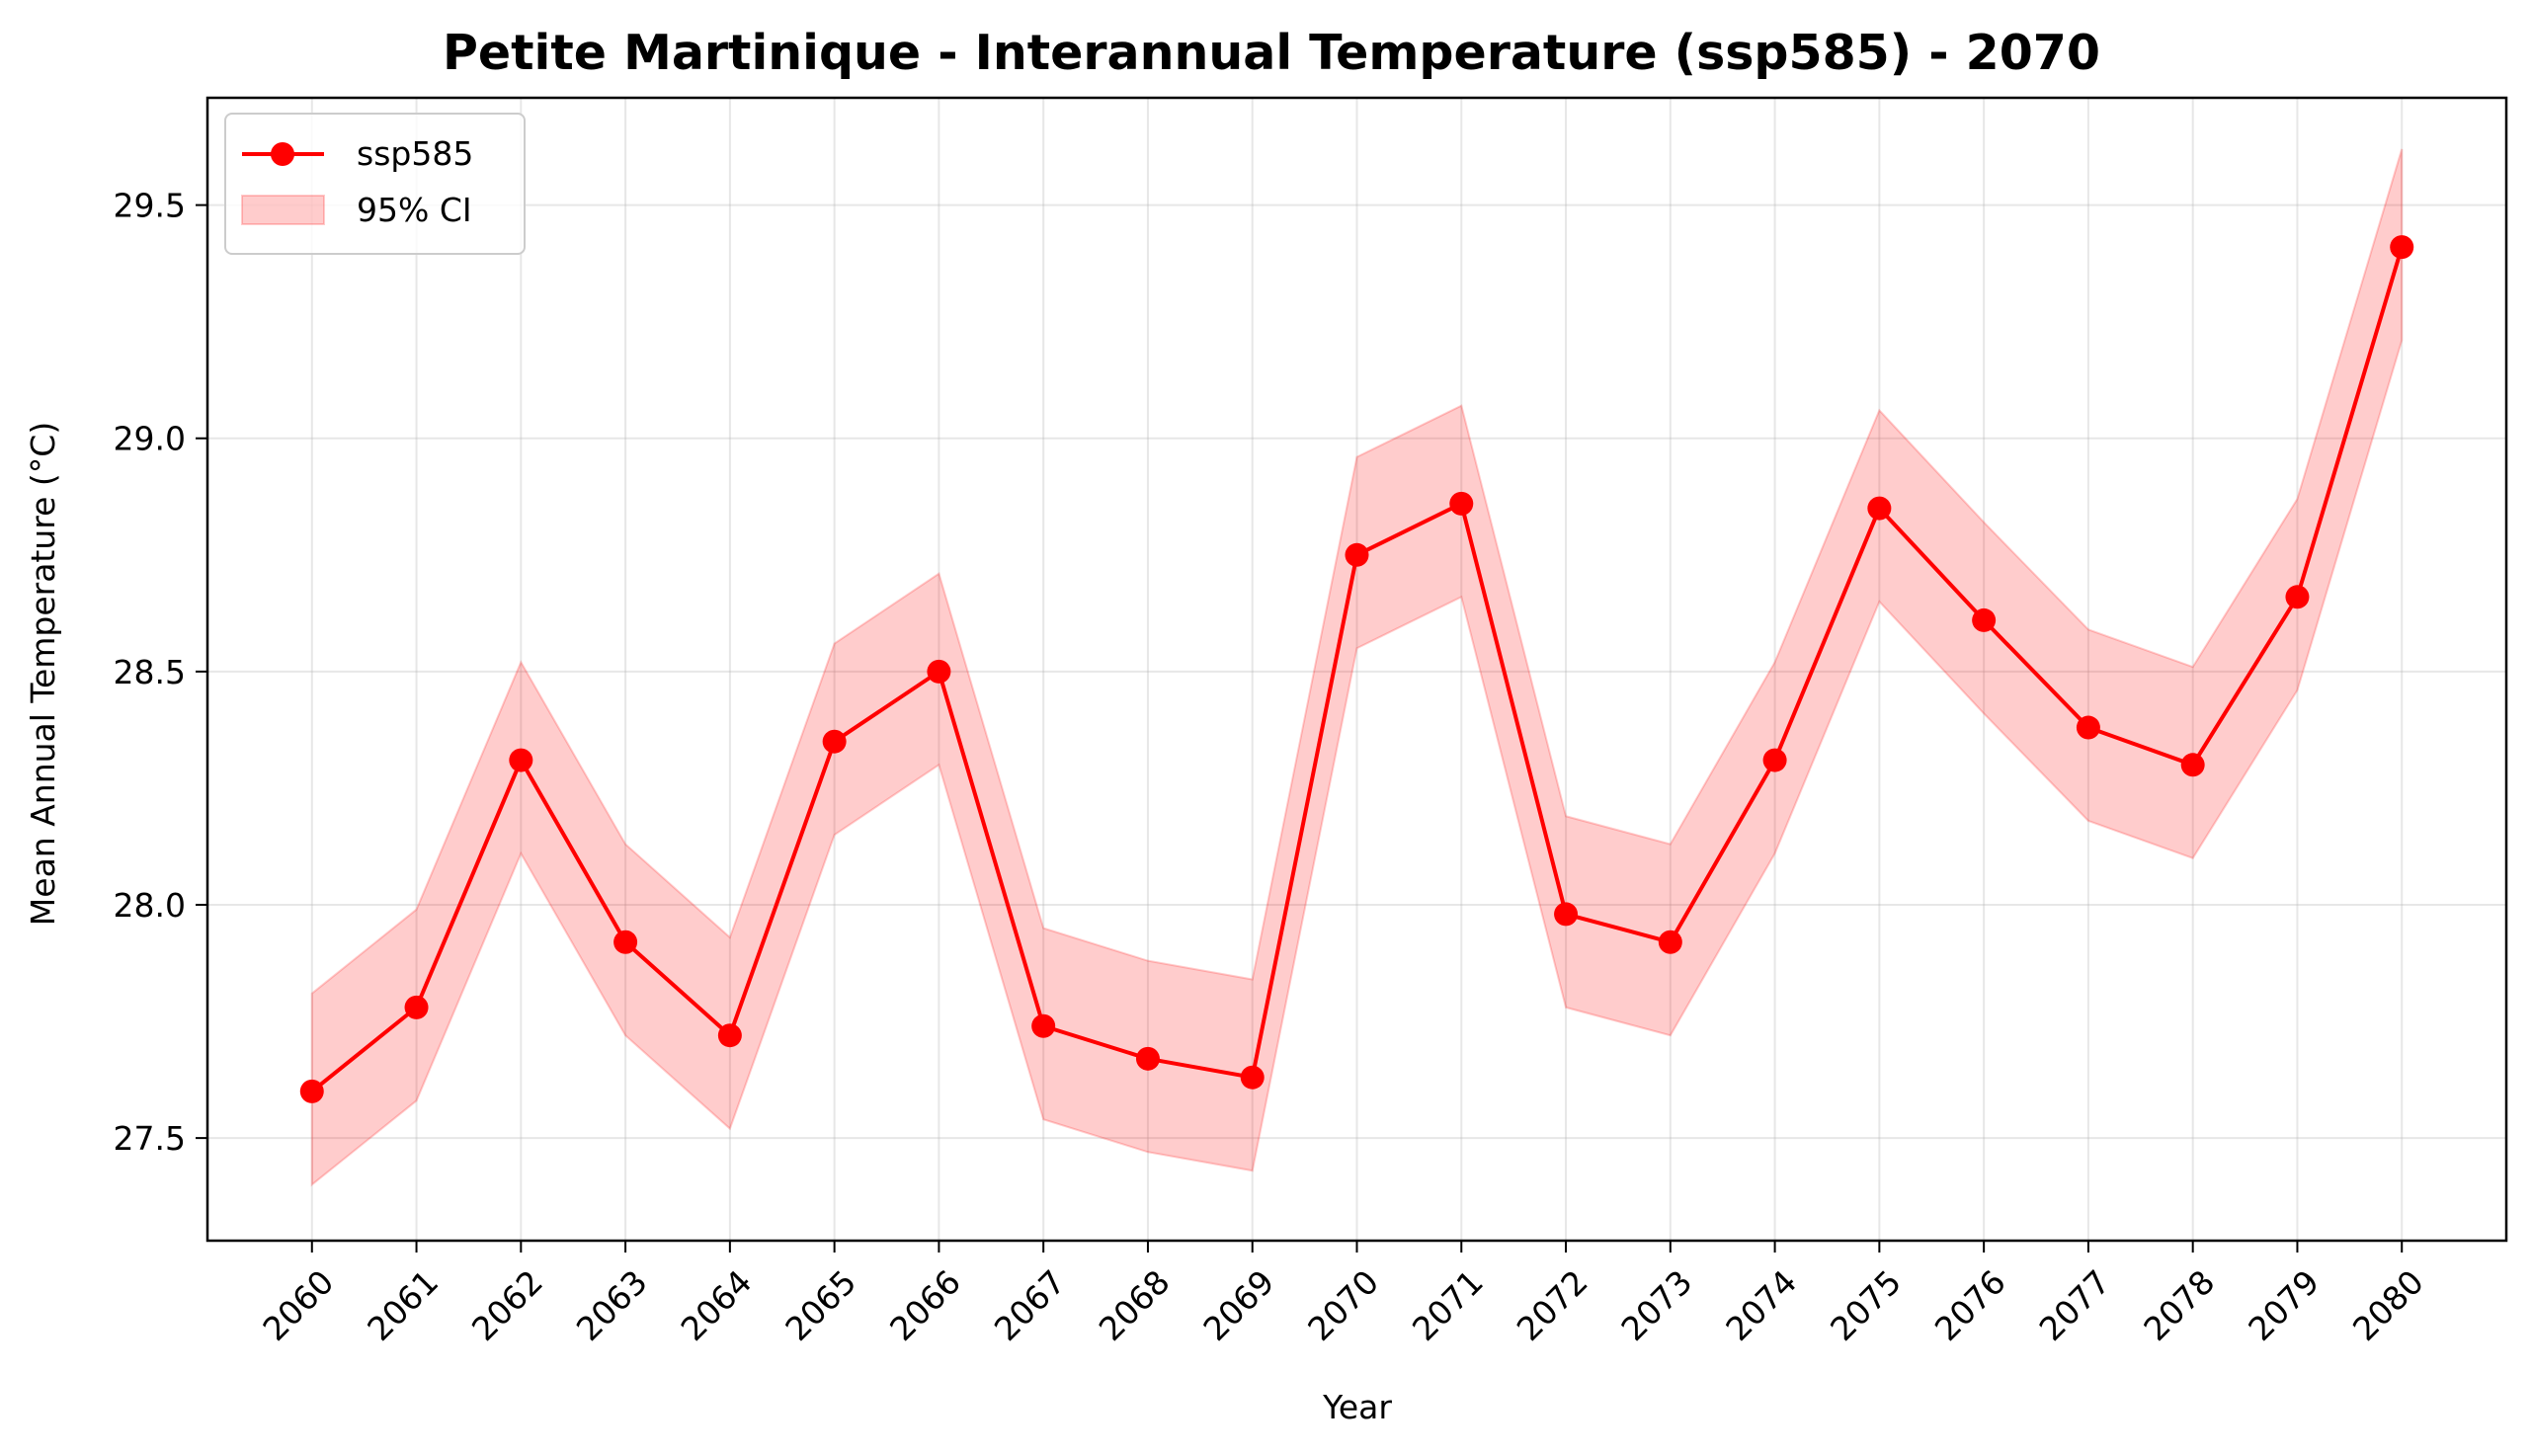  I want to click on y-axis-label: Mean Annual Temperature (°C), so click(43, 674).